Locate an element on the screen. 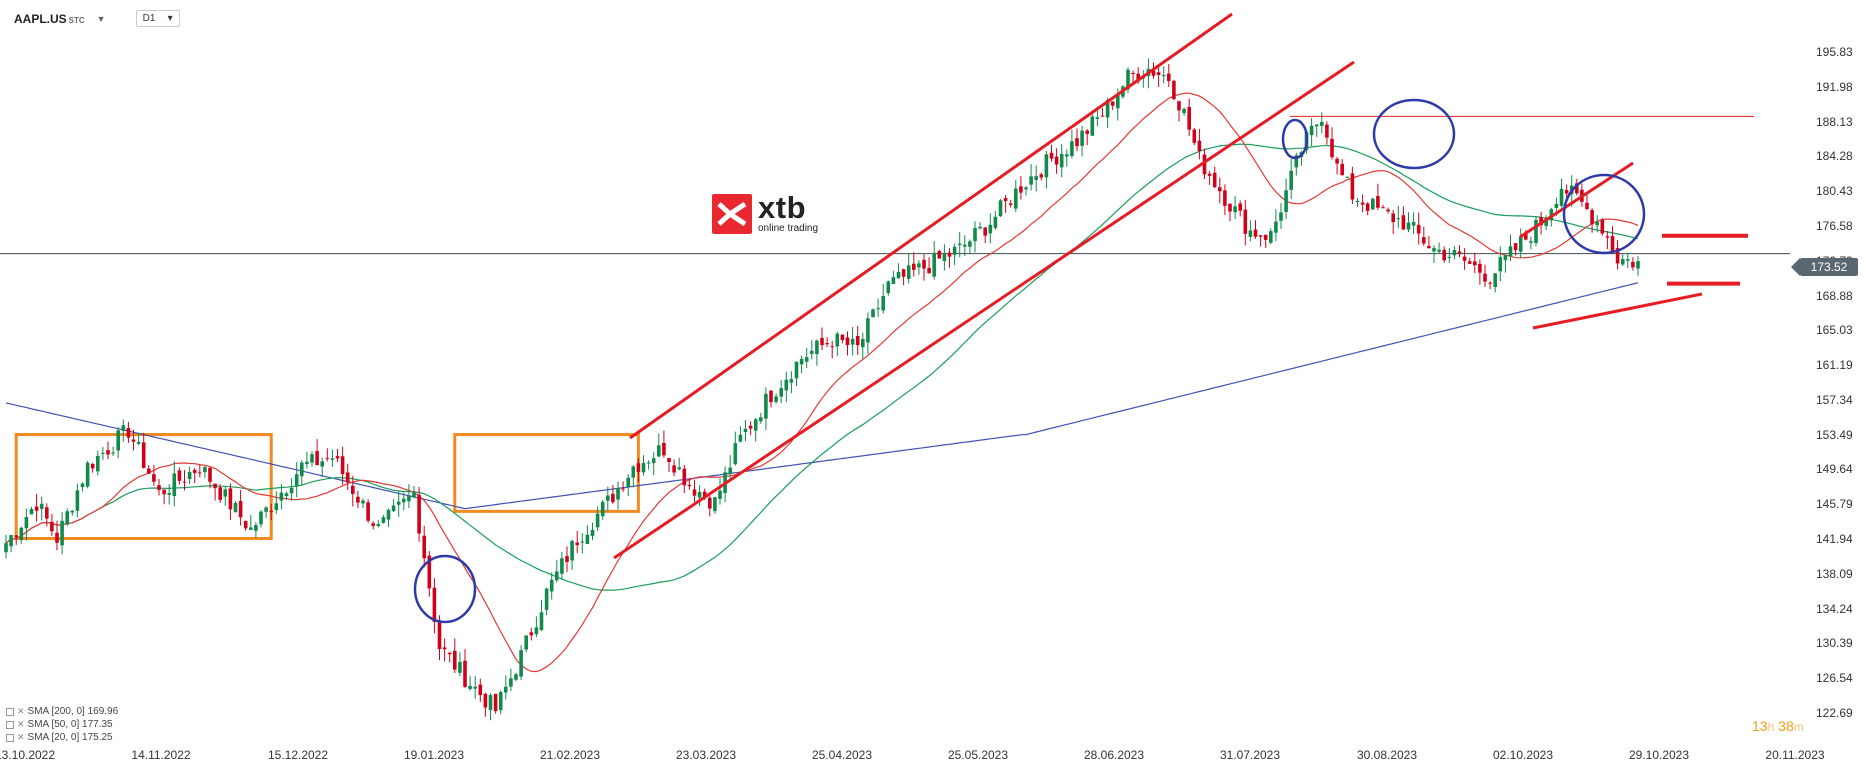 This screenshot has width=1866, height=767. y-tick-label: 130.39 is located at coordinates (1834, 643).